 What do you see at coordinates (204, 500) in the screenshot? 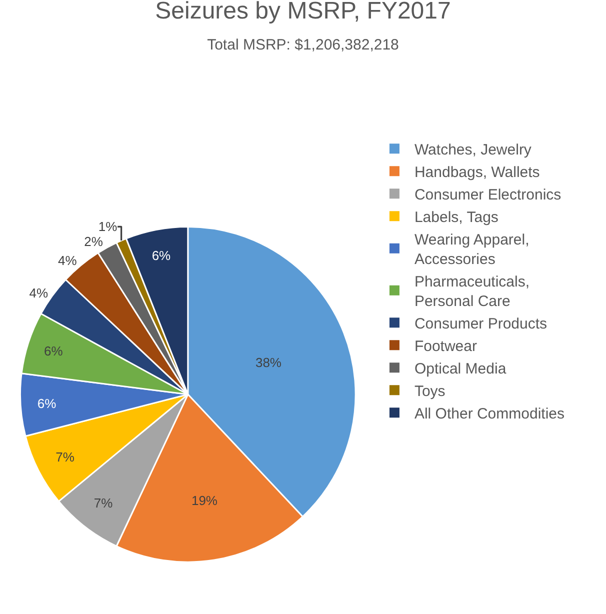
I see `data-label: 19%` at bounding box center [204, 500].